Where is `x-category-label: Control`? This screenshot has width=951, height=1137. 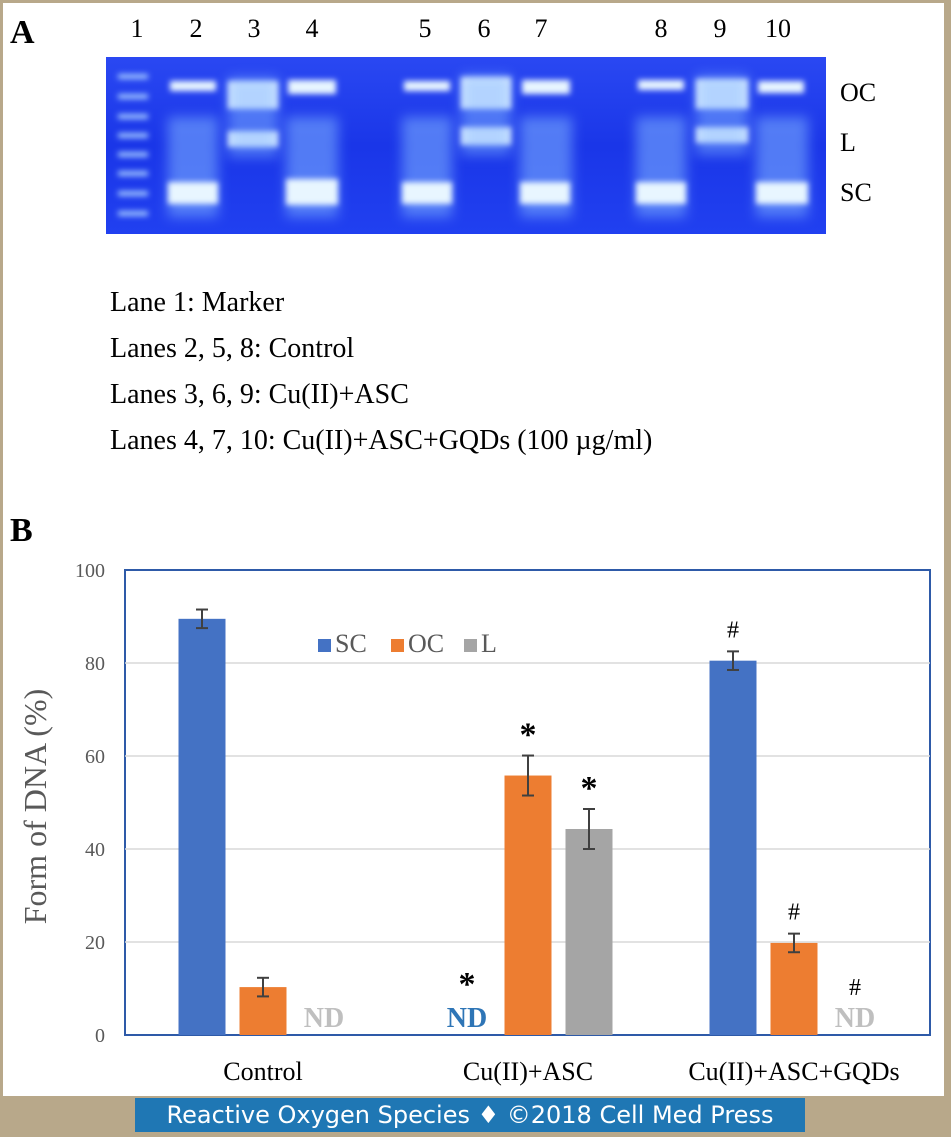 x-category-label: Control is located at coordinates (262, 1071).